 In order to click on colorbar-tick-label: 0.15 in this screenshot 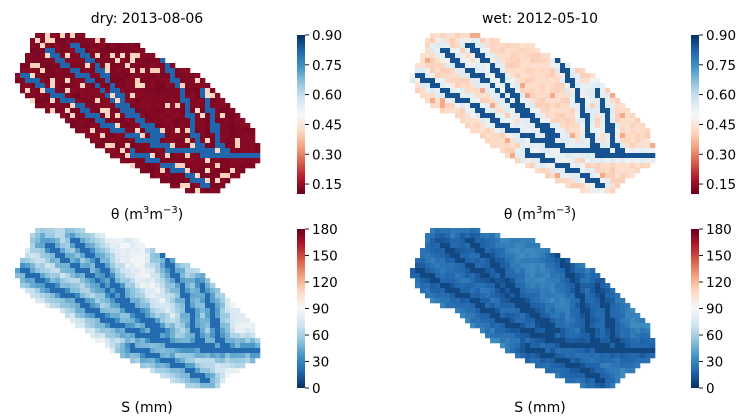, I will do `click(721, 185)`.